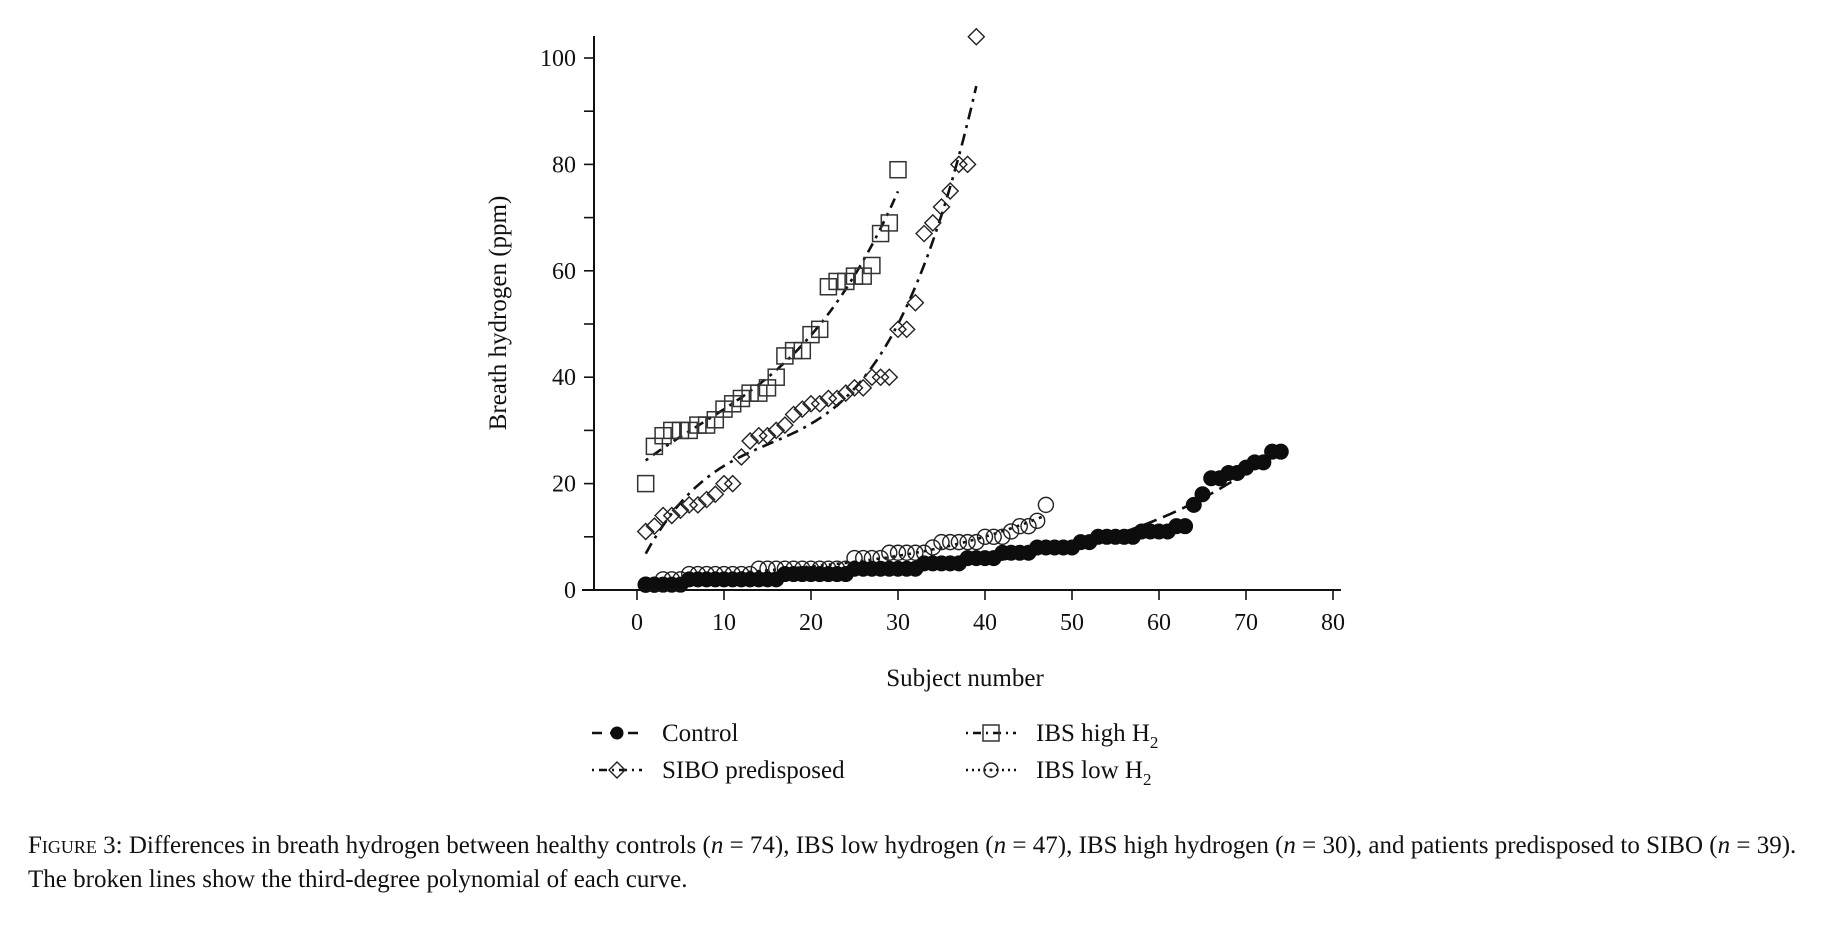 The width and height of the screenshot is (1830, 940). I want to click on fit-line-sibo-predisposed, so click(811, 320).